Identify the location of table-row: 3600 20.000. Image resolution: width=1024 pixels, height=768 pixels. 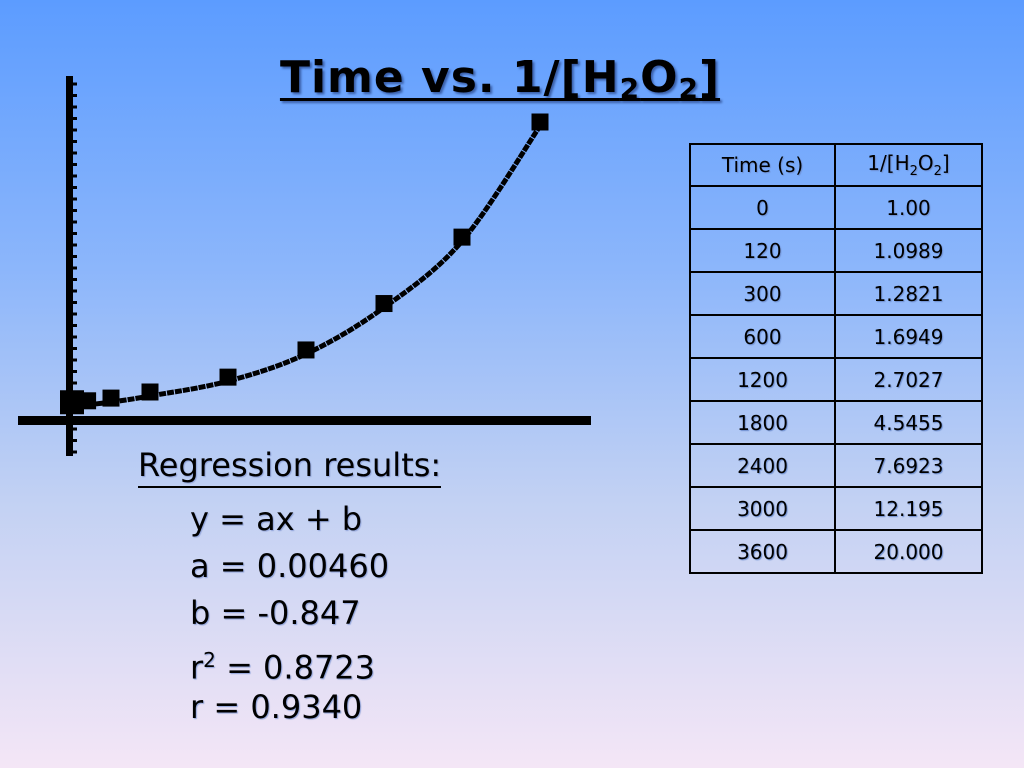
(835, 551).